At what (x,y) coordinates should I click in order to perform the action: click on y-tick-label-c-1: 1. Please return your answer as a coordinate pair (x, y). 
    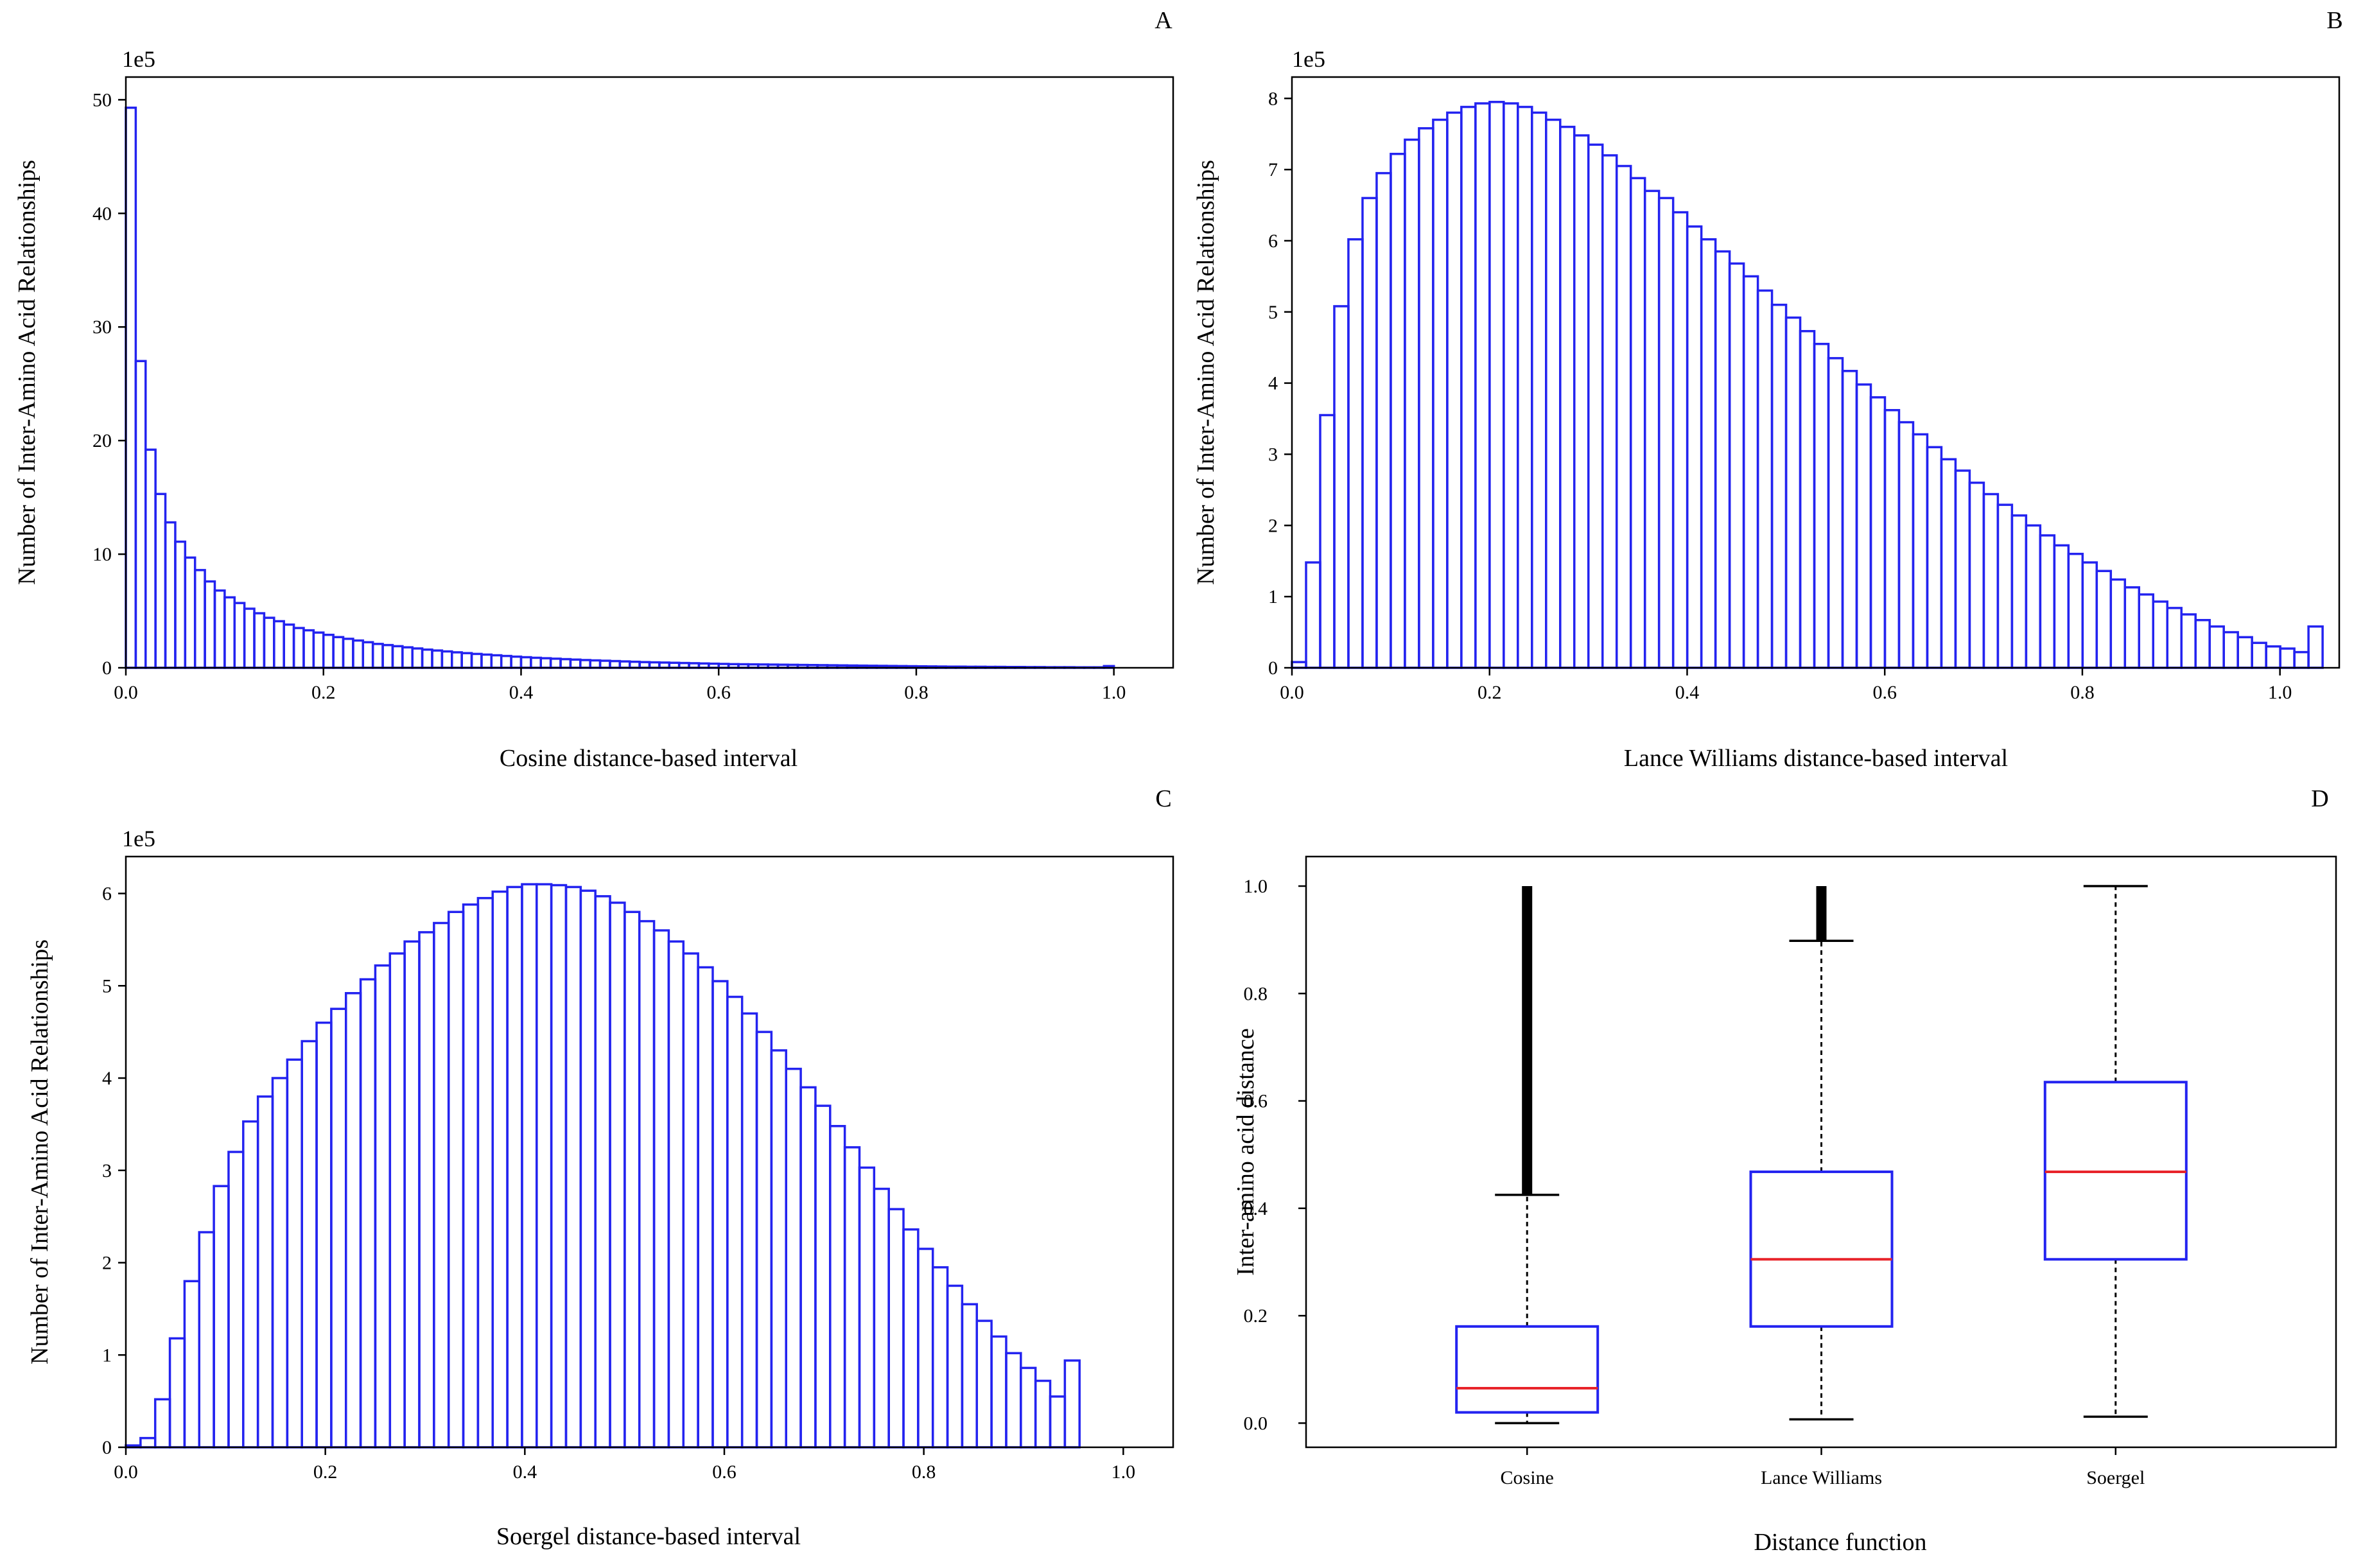
    Looking at the image, I should click on (107, 1355).